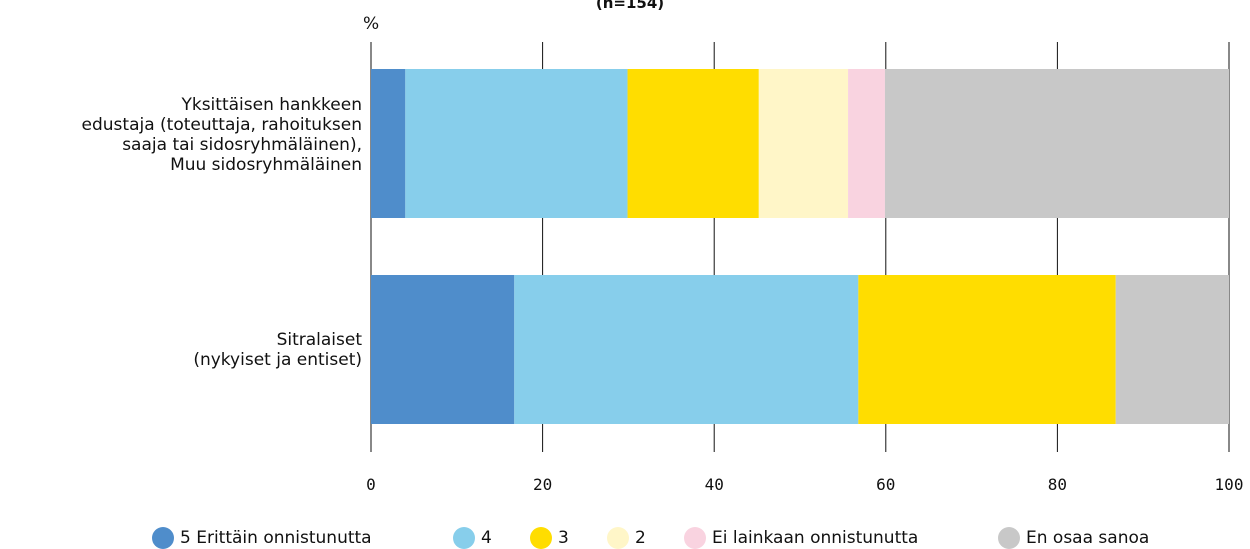 Image resolution: width=1250 pixels, height=549 pixels. I want to click on x-tick-label: 40, so click(714, 484).